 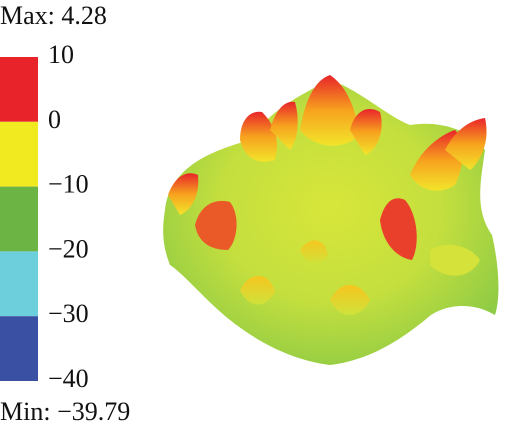 I want to click on max-label: Max: 4.28, so click(x=53, y=15).